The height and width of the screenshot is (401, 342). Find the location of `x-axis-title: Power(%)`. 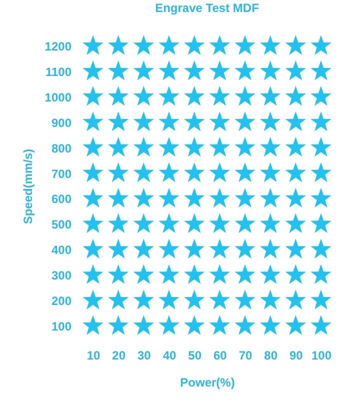

x-axis-title: Power(%) is located at coordinates (207, 383).